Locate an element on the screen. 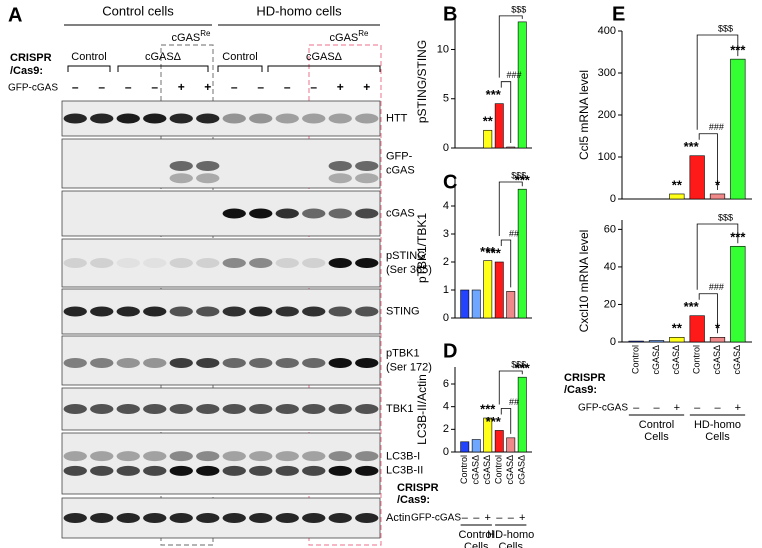  blot-label: GFP- is located at coordinates (399, 156).